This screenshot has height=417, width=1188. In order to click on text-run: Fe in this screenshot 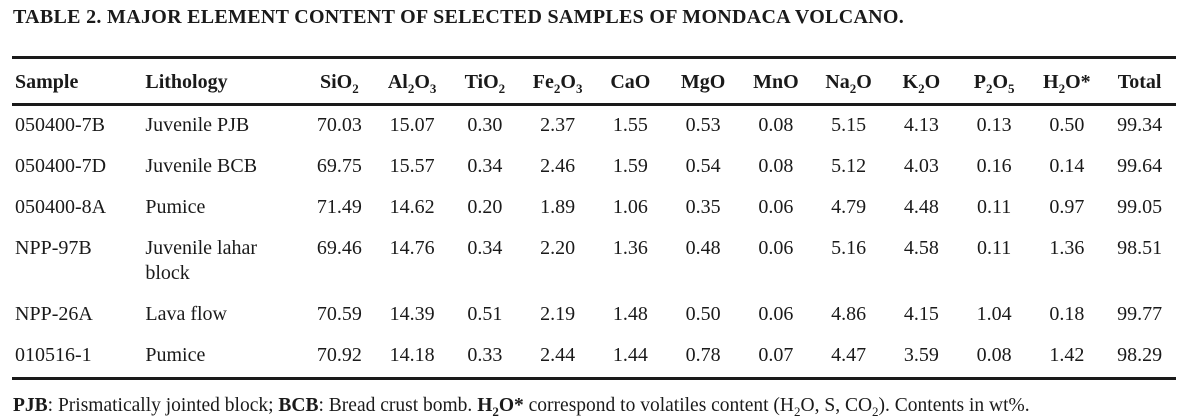, I will do `click(543, 82)`.